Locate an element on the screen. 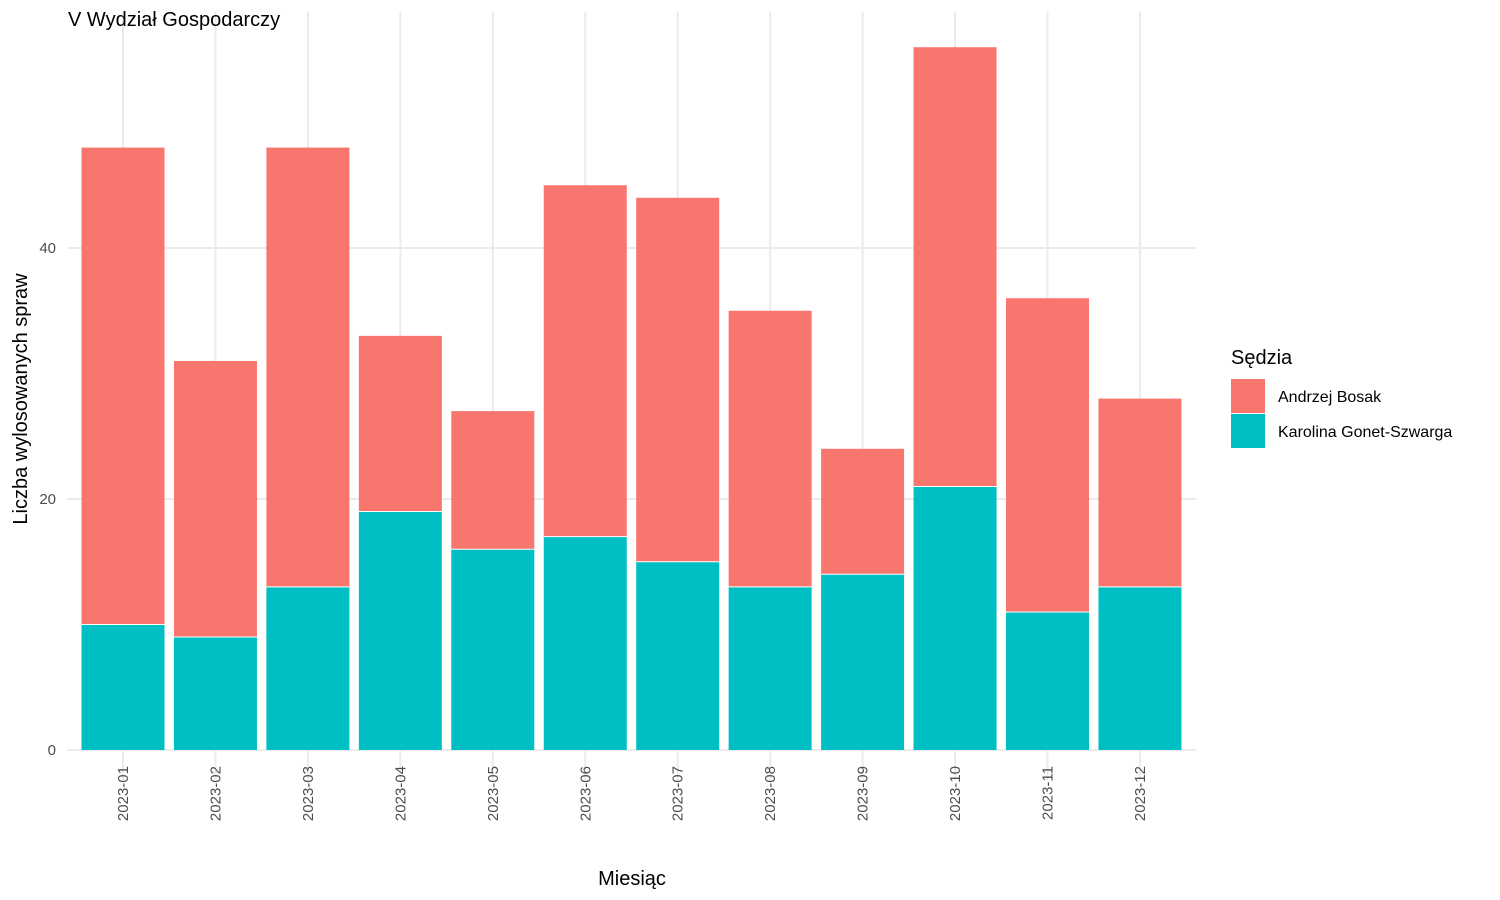  legend-title: Sędzia is located at coordinates (1262, 358).